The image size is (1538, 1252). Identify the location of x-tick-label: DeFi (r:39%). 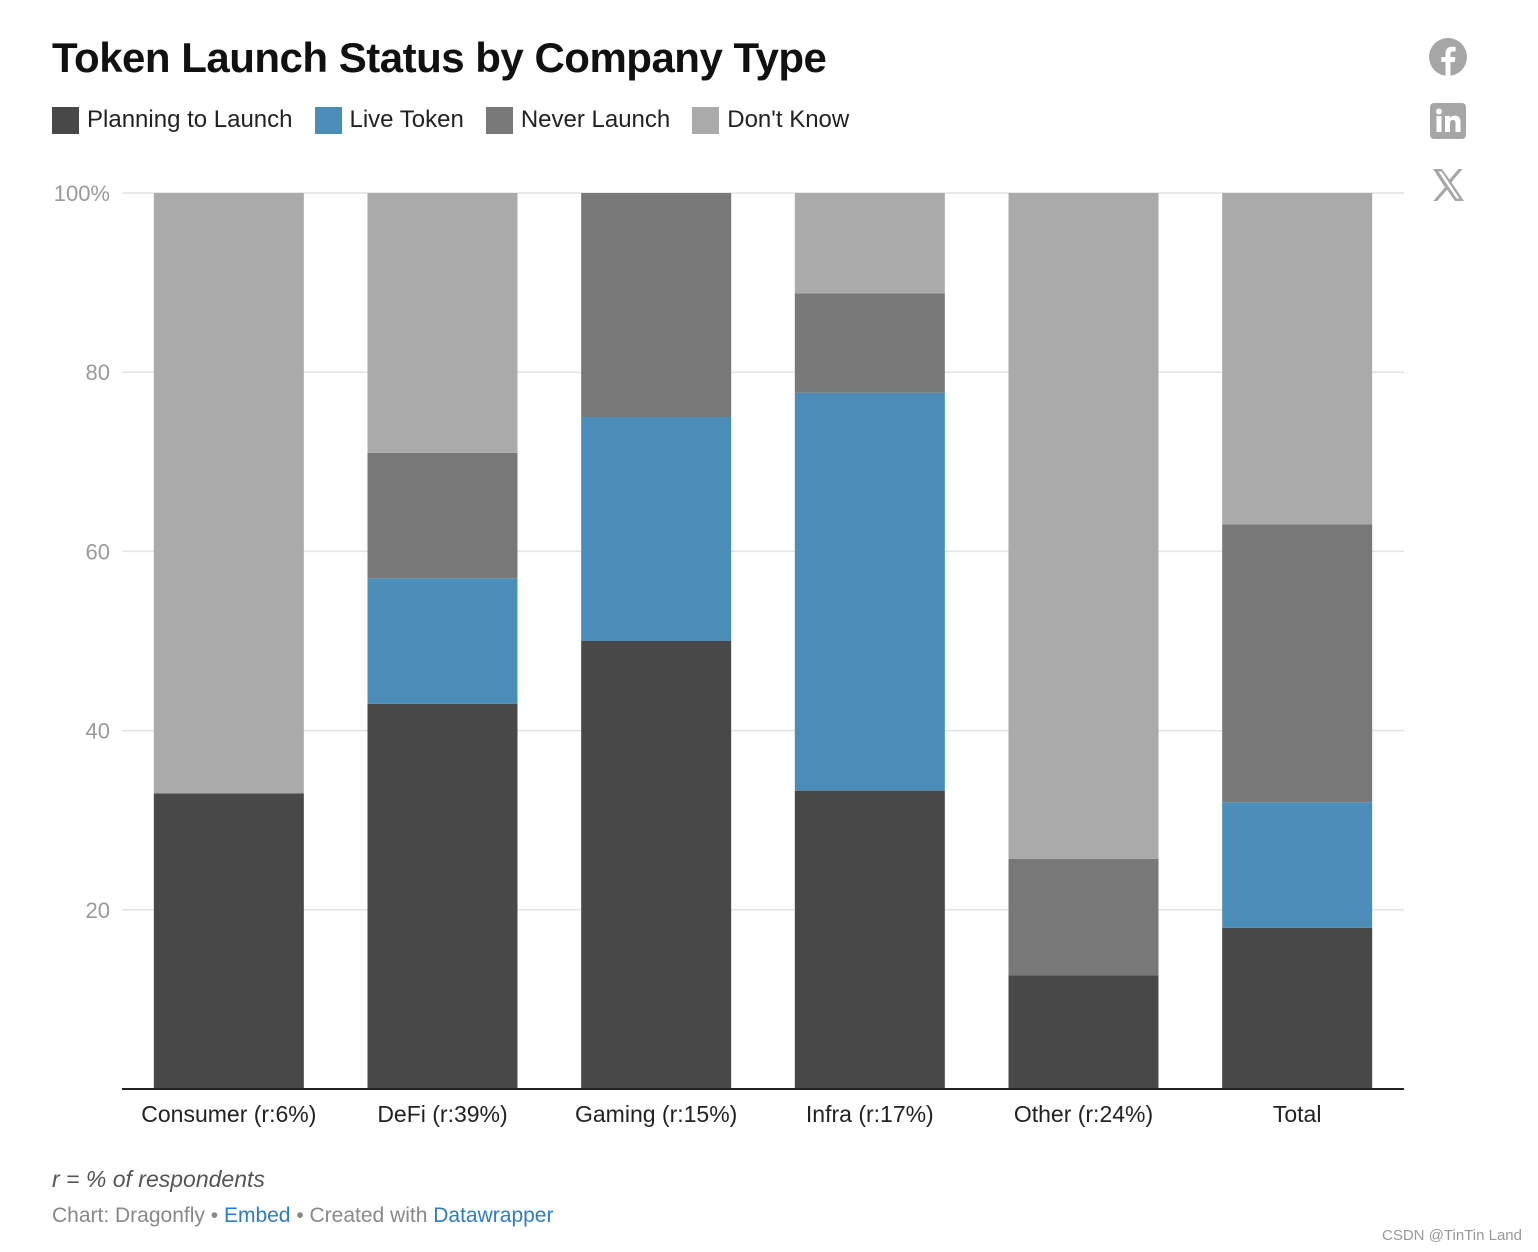
(442, 1114).